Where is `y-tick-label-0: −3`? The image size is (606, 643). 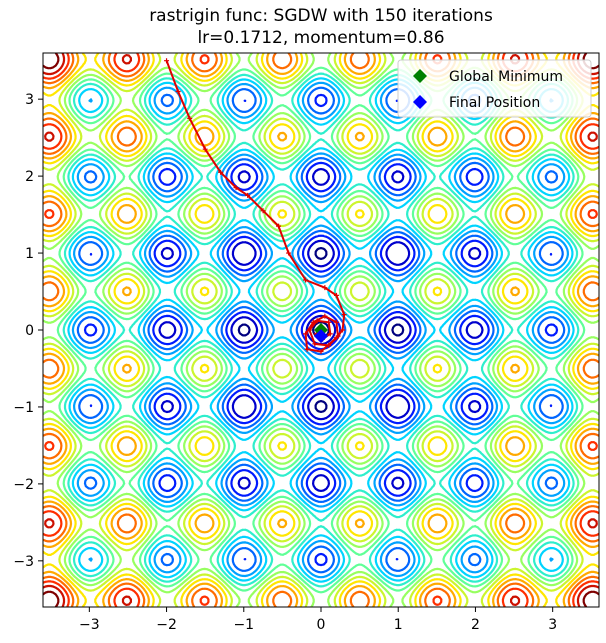
y-tick-label-0: −3 is located at coordinates (23, 562).